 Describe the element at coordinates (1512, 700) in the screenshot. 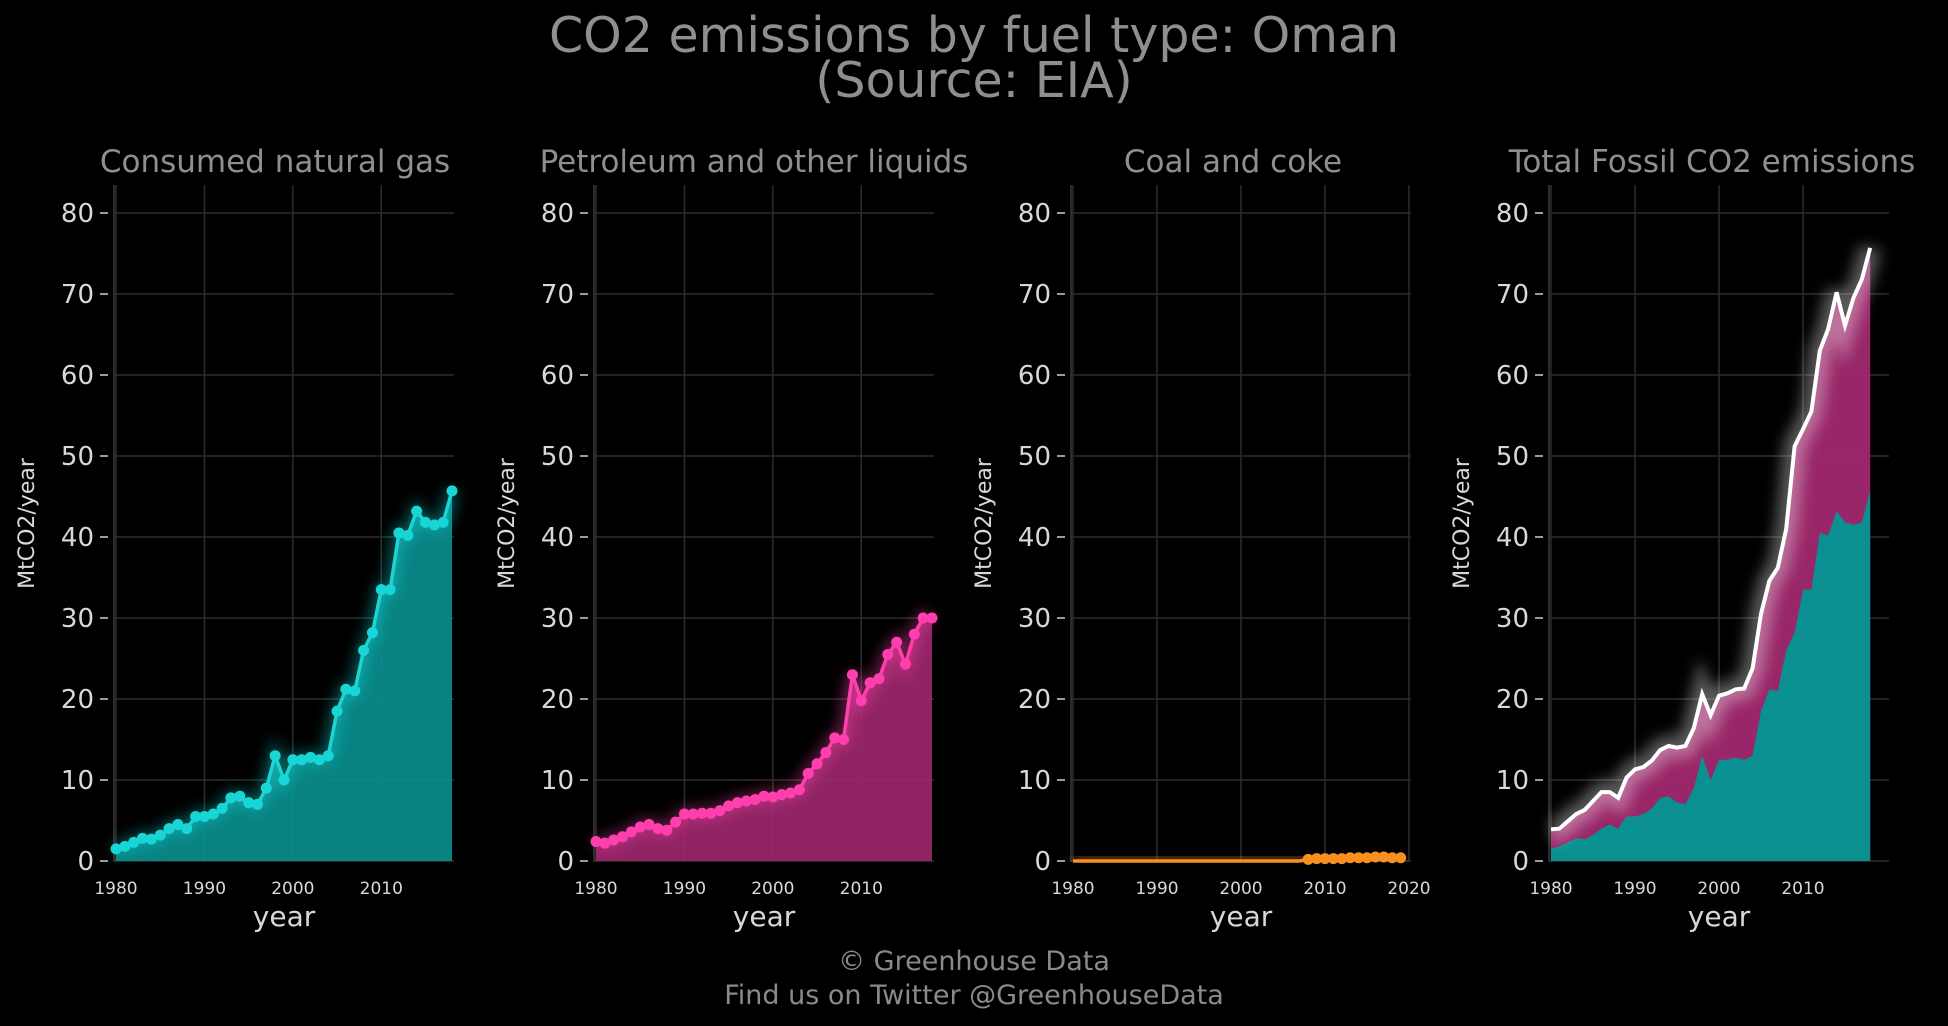

I see `y-tick-label: 20` at that location.